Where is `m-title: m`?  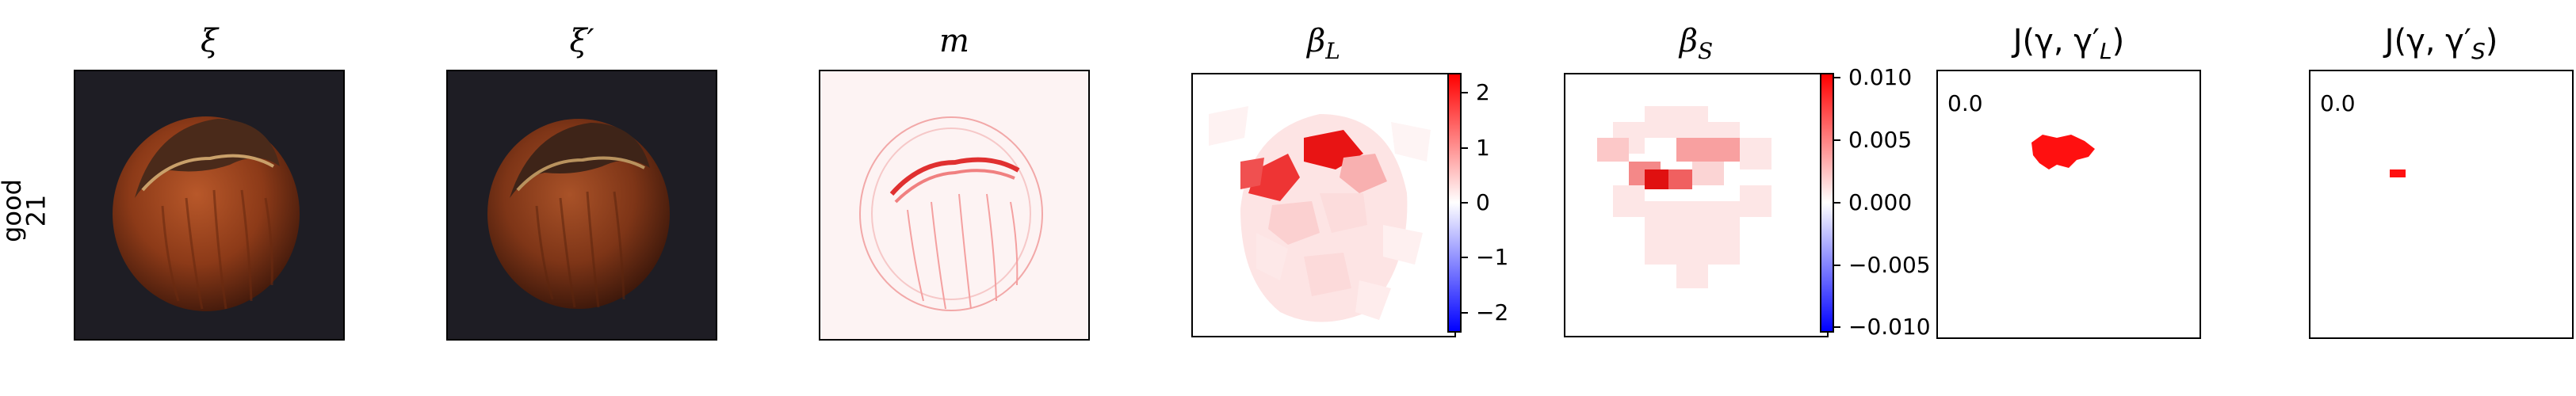 m-title: m is located at coordinates (955, 41).